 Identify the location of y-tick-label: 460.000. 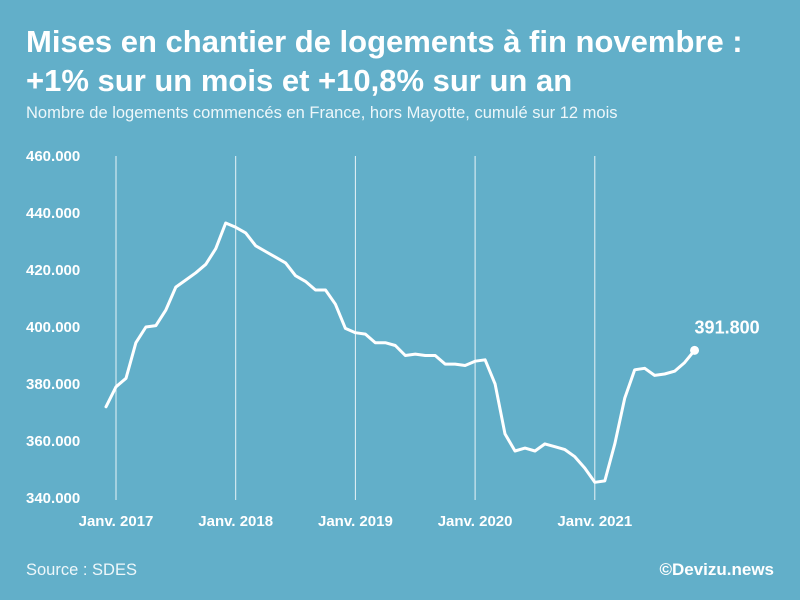
(53, 156).